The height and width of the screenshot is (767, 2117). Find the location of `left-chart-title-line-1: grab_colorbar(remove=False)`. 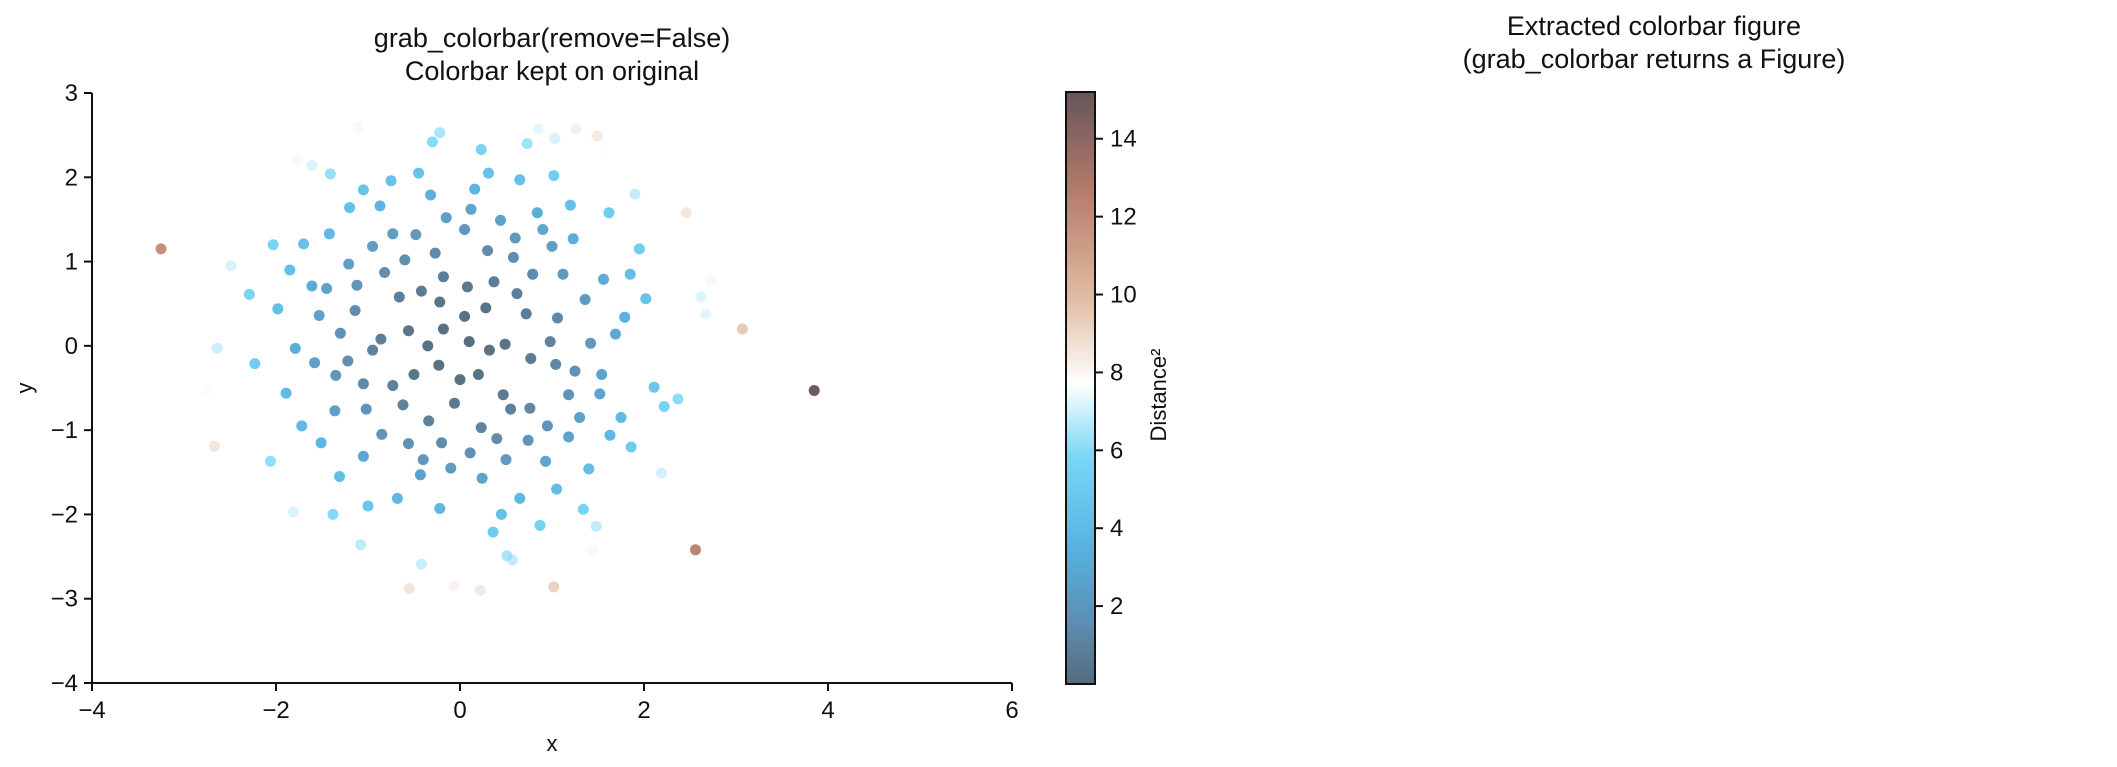

left-chart-title-line-1: grab_colorbar(remove=False) is located at coordinates (552, 38).